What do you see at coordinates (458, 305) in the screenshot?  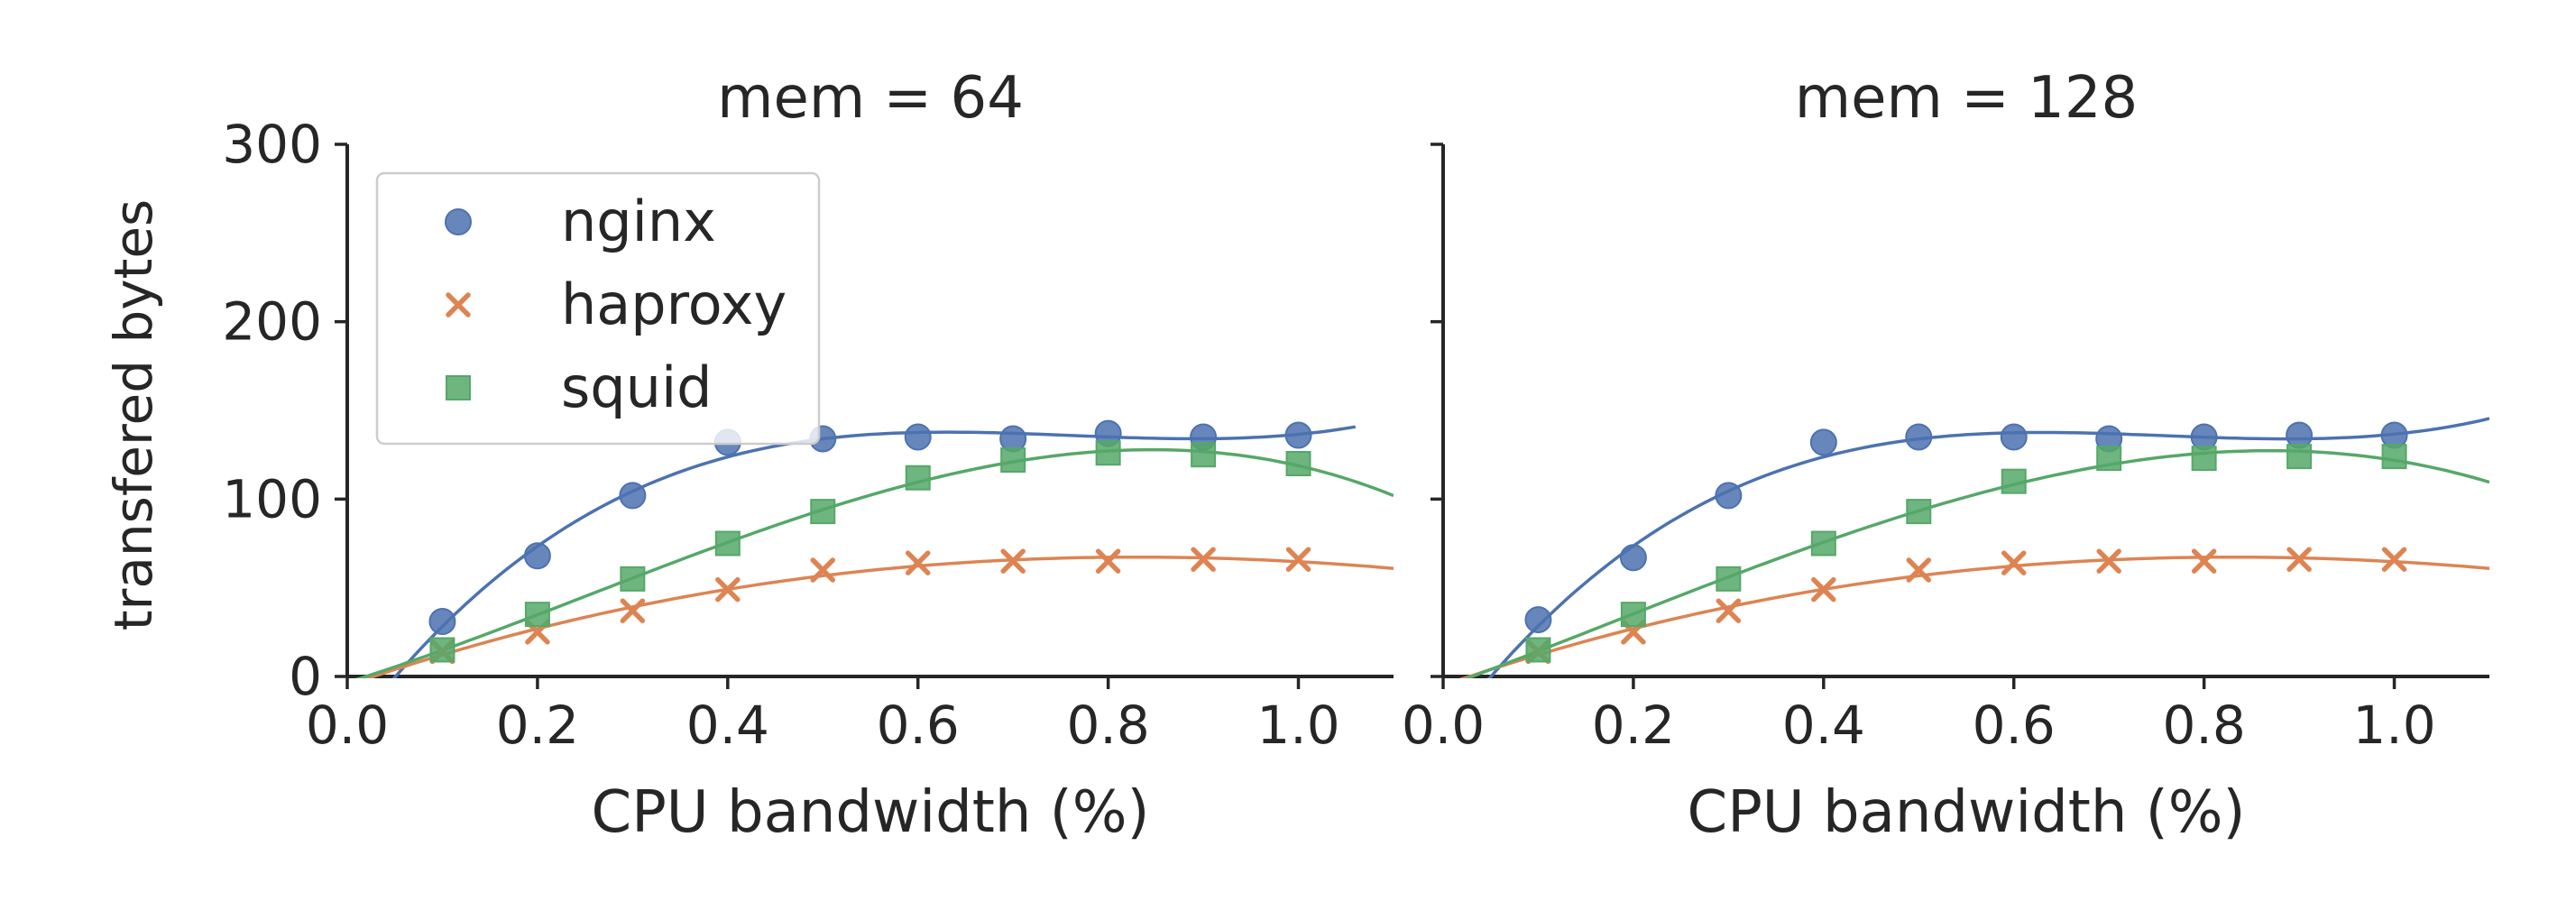 I see `legend-marker-haproxy` at bounding box center [458, 305].